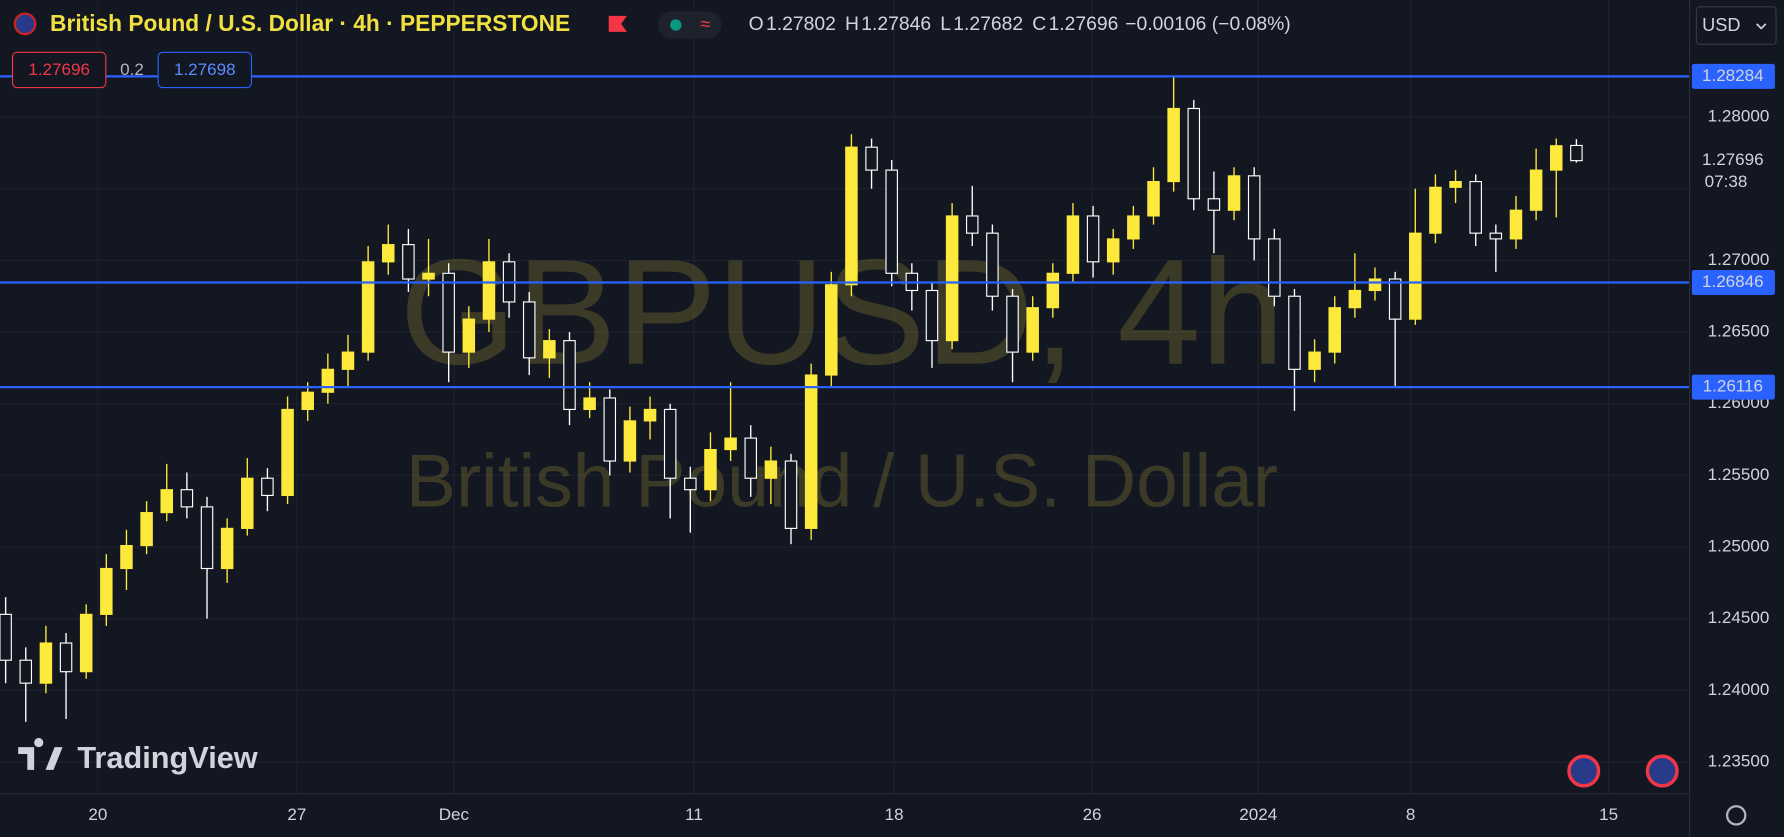  Describe the element at coordinates (1733, 281) in the screenshot. I see `price-label: 1.26846` at that location.